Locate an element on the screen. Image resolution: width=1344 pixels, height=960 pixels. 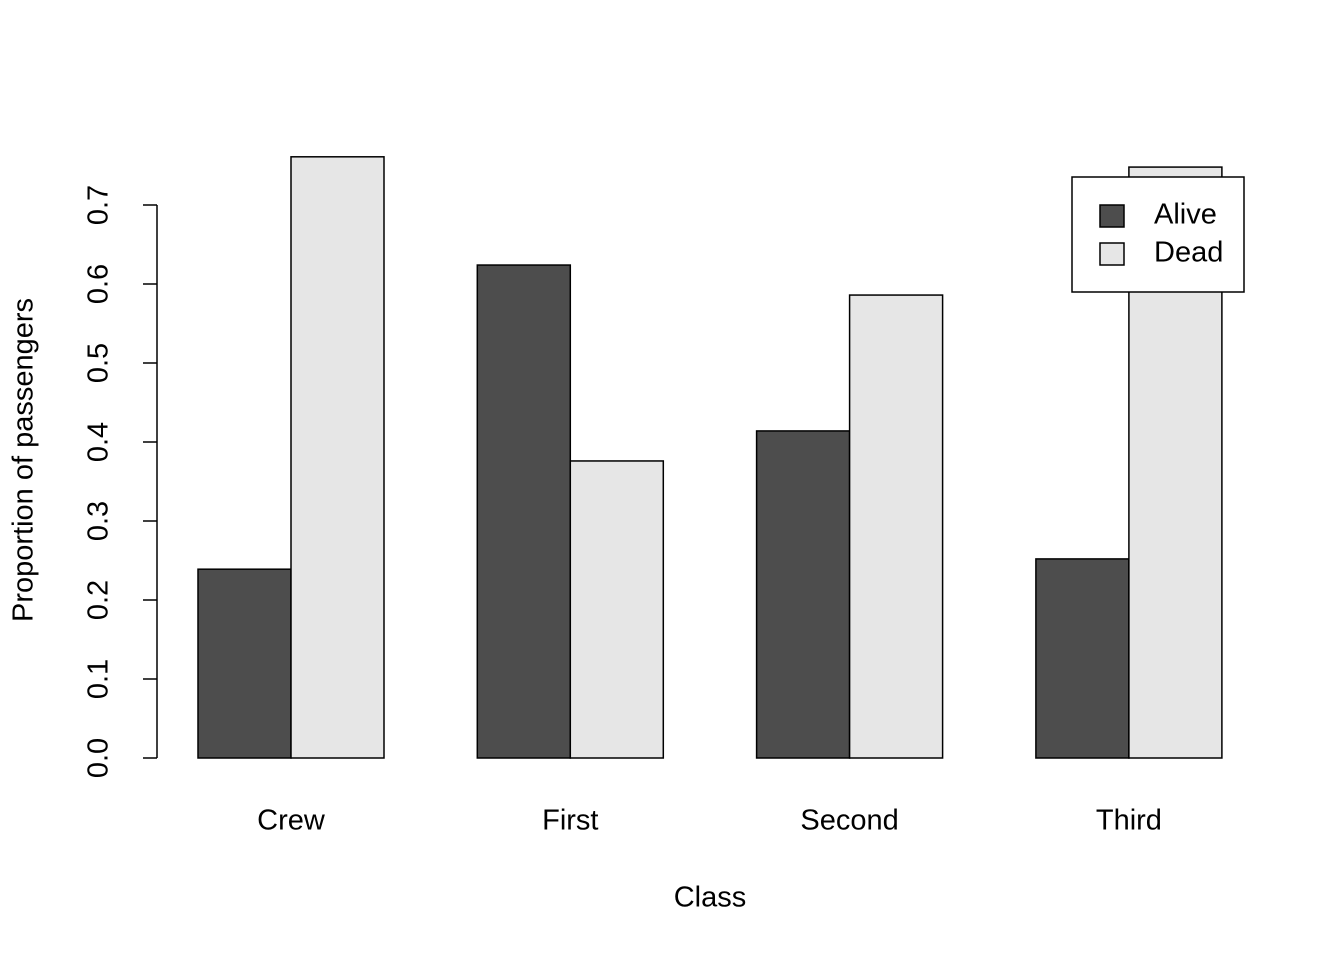
y-tick-label: 0.1 is located at coordinates (99, 679).